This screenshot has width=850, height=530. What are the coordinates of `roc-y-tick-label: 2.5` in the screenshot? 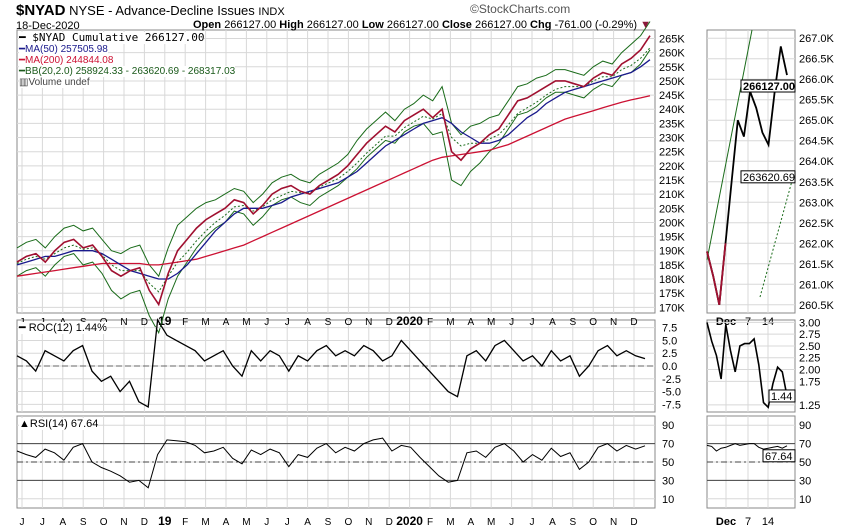 It's located at (669, 354).